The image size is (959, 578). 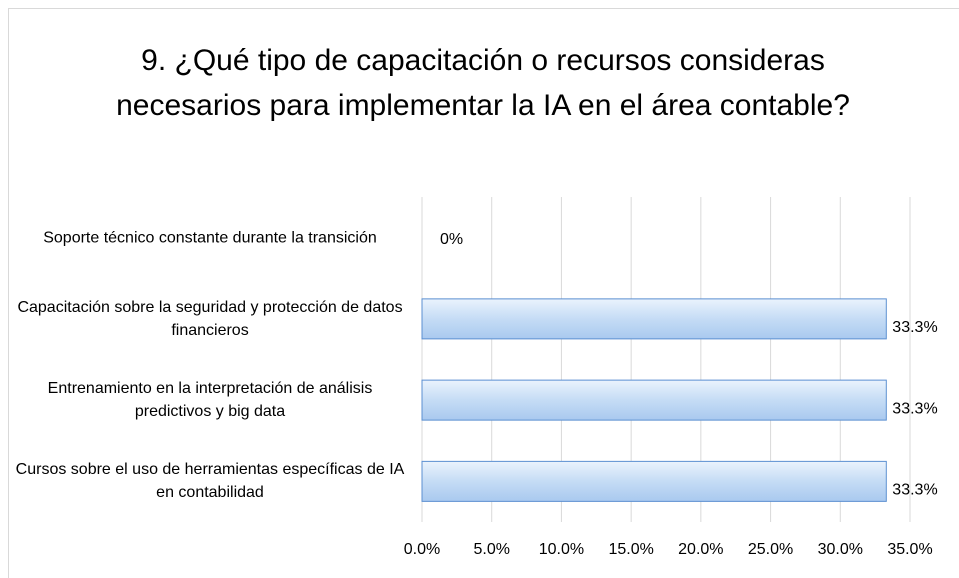 I want to click on value-label: 0%, so click(x=451, y=239).